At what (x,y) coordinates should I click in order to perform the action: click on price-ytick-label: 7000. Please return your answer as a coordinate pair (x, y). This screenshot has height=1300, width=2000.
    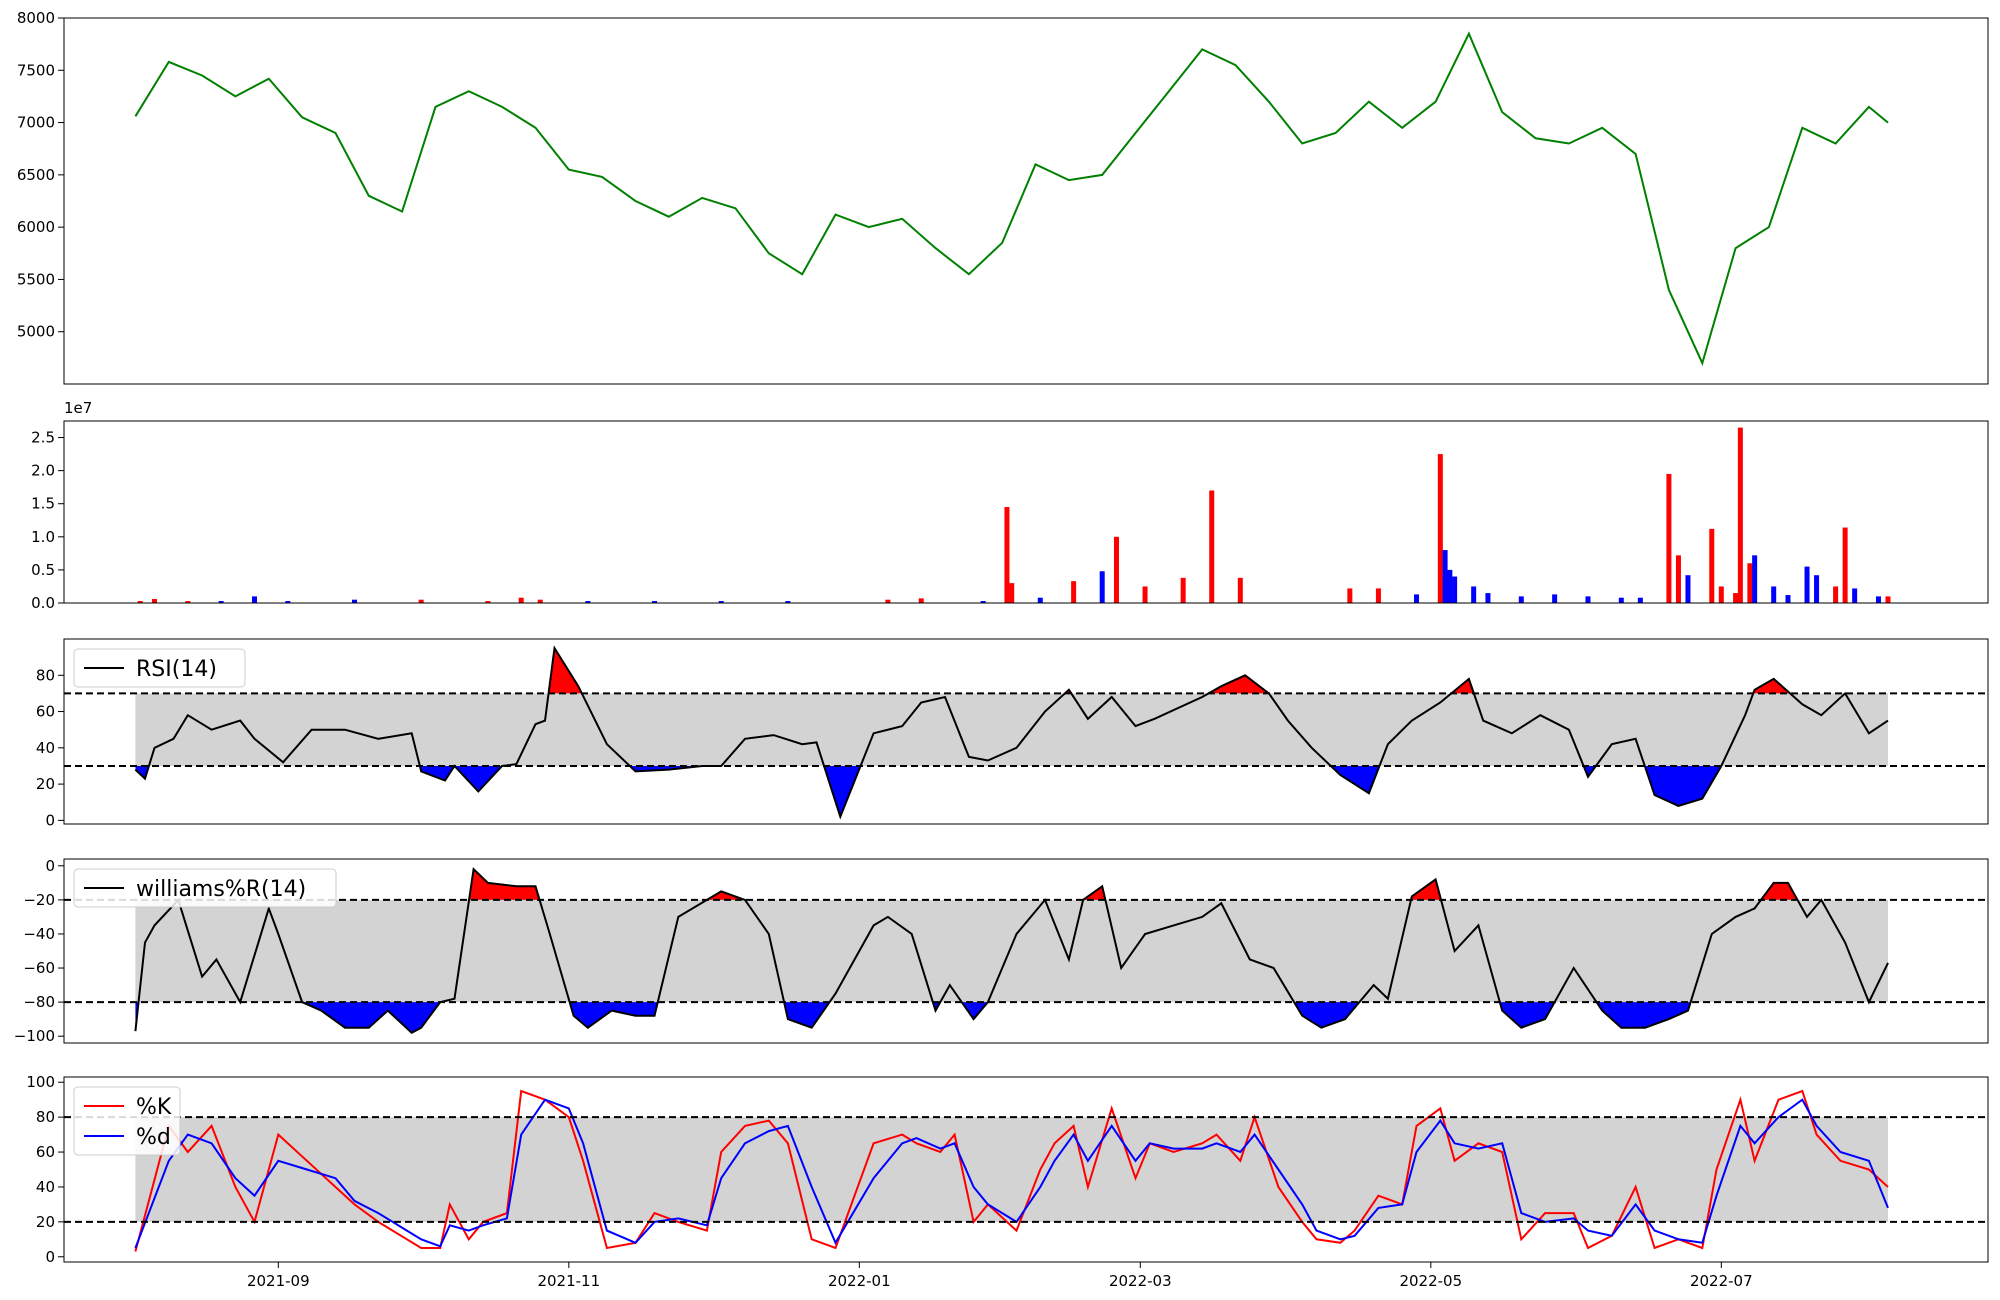
    Looking at the image, I should click on (36, 123).